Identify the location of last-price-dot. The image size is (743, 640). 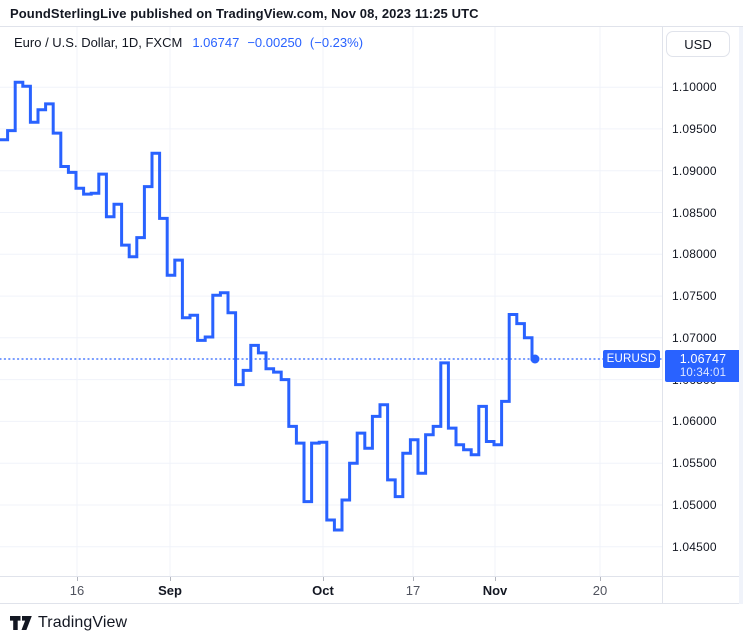
(535, 359).